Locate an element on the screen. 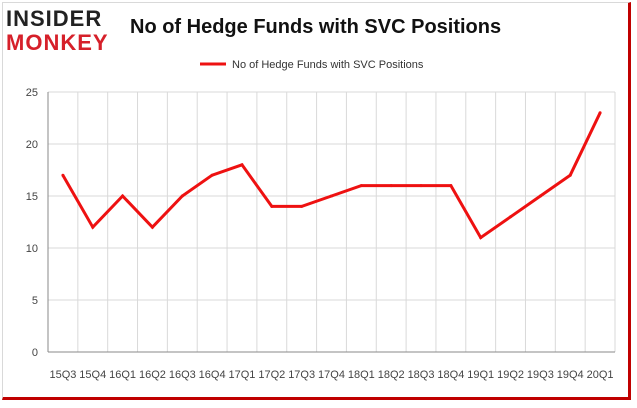  x-tick-label: 19Q3 is located at coordinates (540, 375).